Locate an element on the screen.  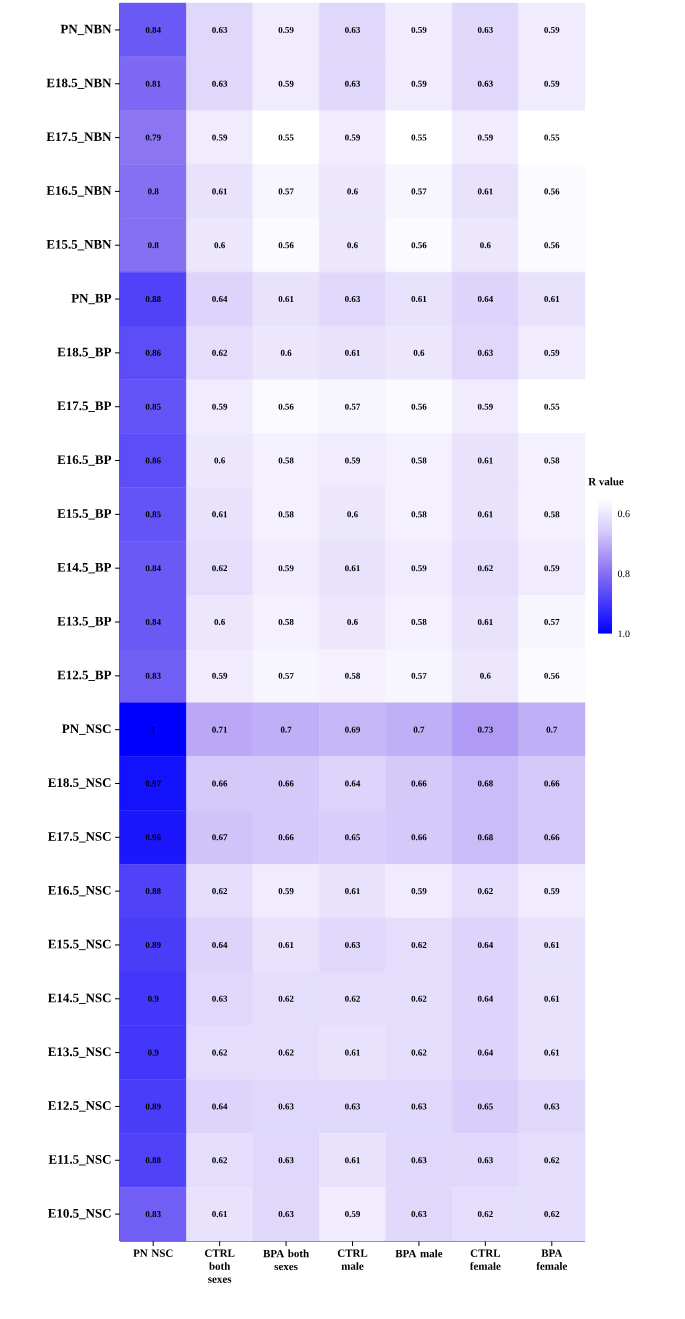
y-tick-label: E17.5_NSC is located at coordinates (79, 837).